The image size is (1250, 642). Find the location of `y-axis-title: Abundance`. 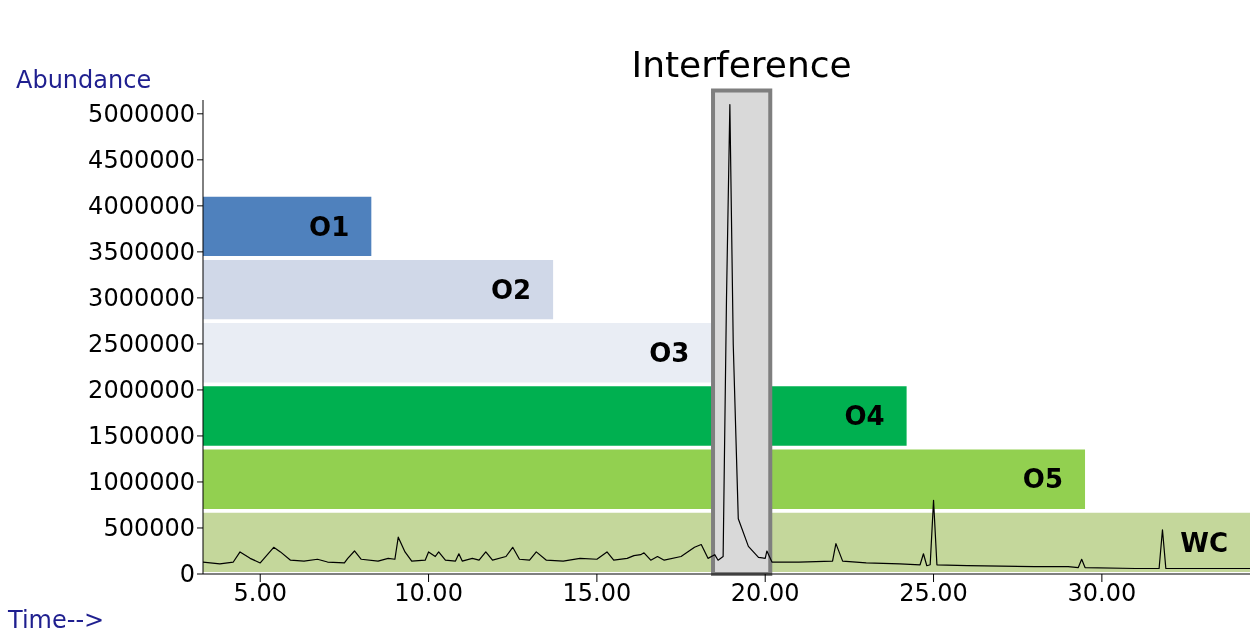

y-axis-title: Abundance is located at coordinates (84, 80).